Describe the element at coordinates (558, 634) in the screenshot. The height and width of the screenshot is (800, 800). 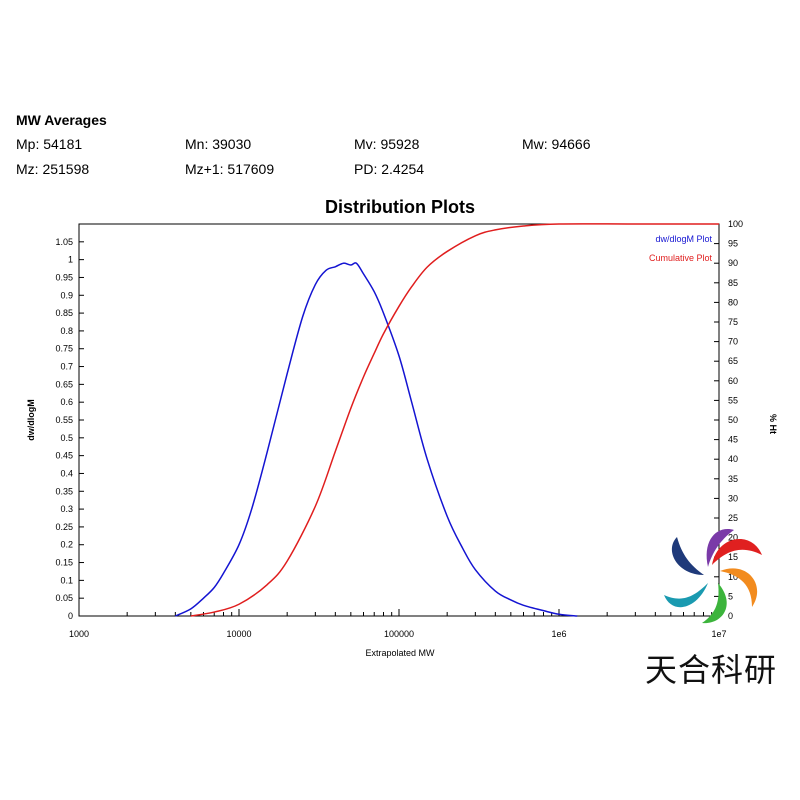
I see `x-tick-label: 1e6` at that location.